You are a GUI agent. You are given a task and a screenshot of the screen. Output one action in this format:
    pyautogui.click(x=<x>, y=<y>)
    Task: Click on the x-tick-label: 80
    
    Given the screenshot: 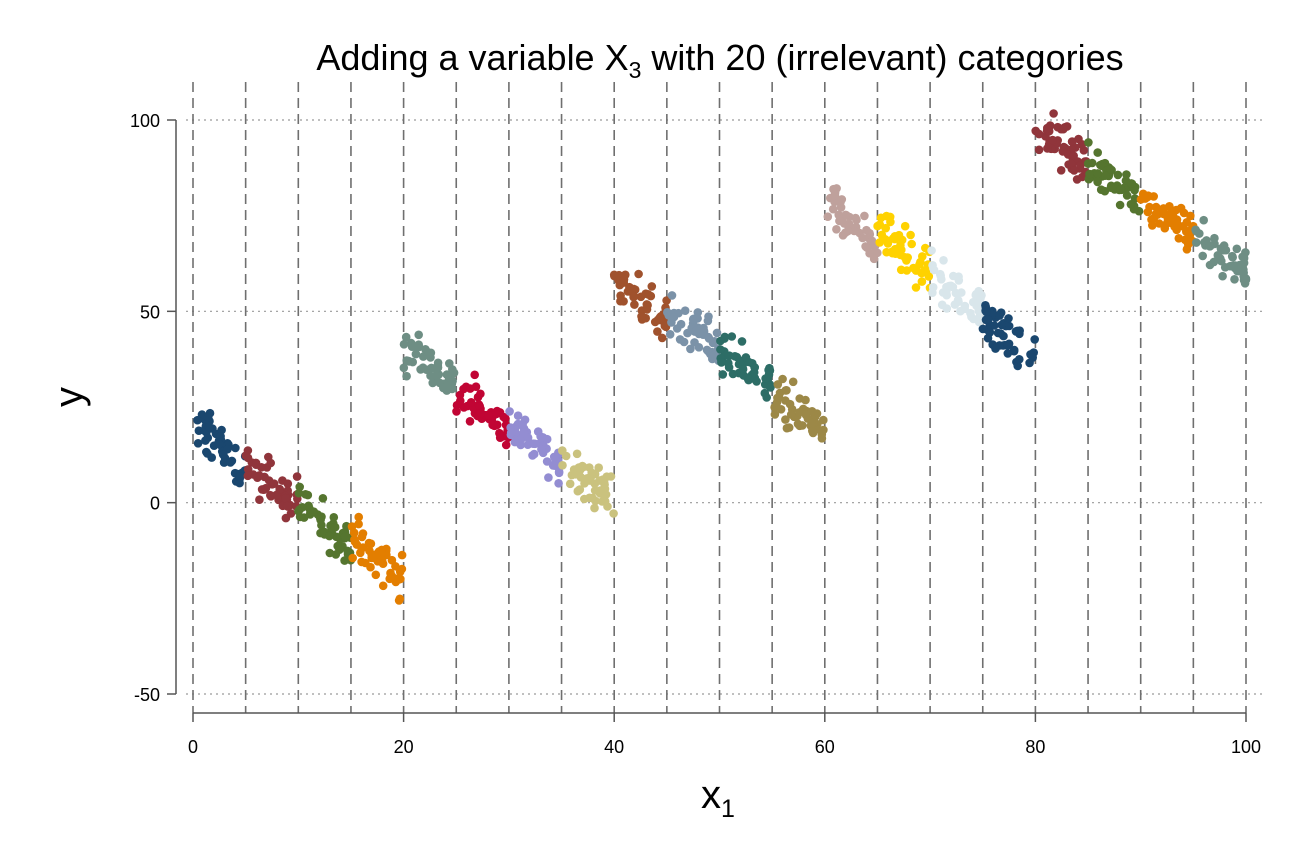 What is the action you would take?
    pyautogui.click(x=1035, y=747)
    